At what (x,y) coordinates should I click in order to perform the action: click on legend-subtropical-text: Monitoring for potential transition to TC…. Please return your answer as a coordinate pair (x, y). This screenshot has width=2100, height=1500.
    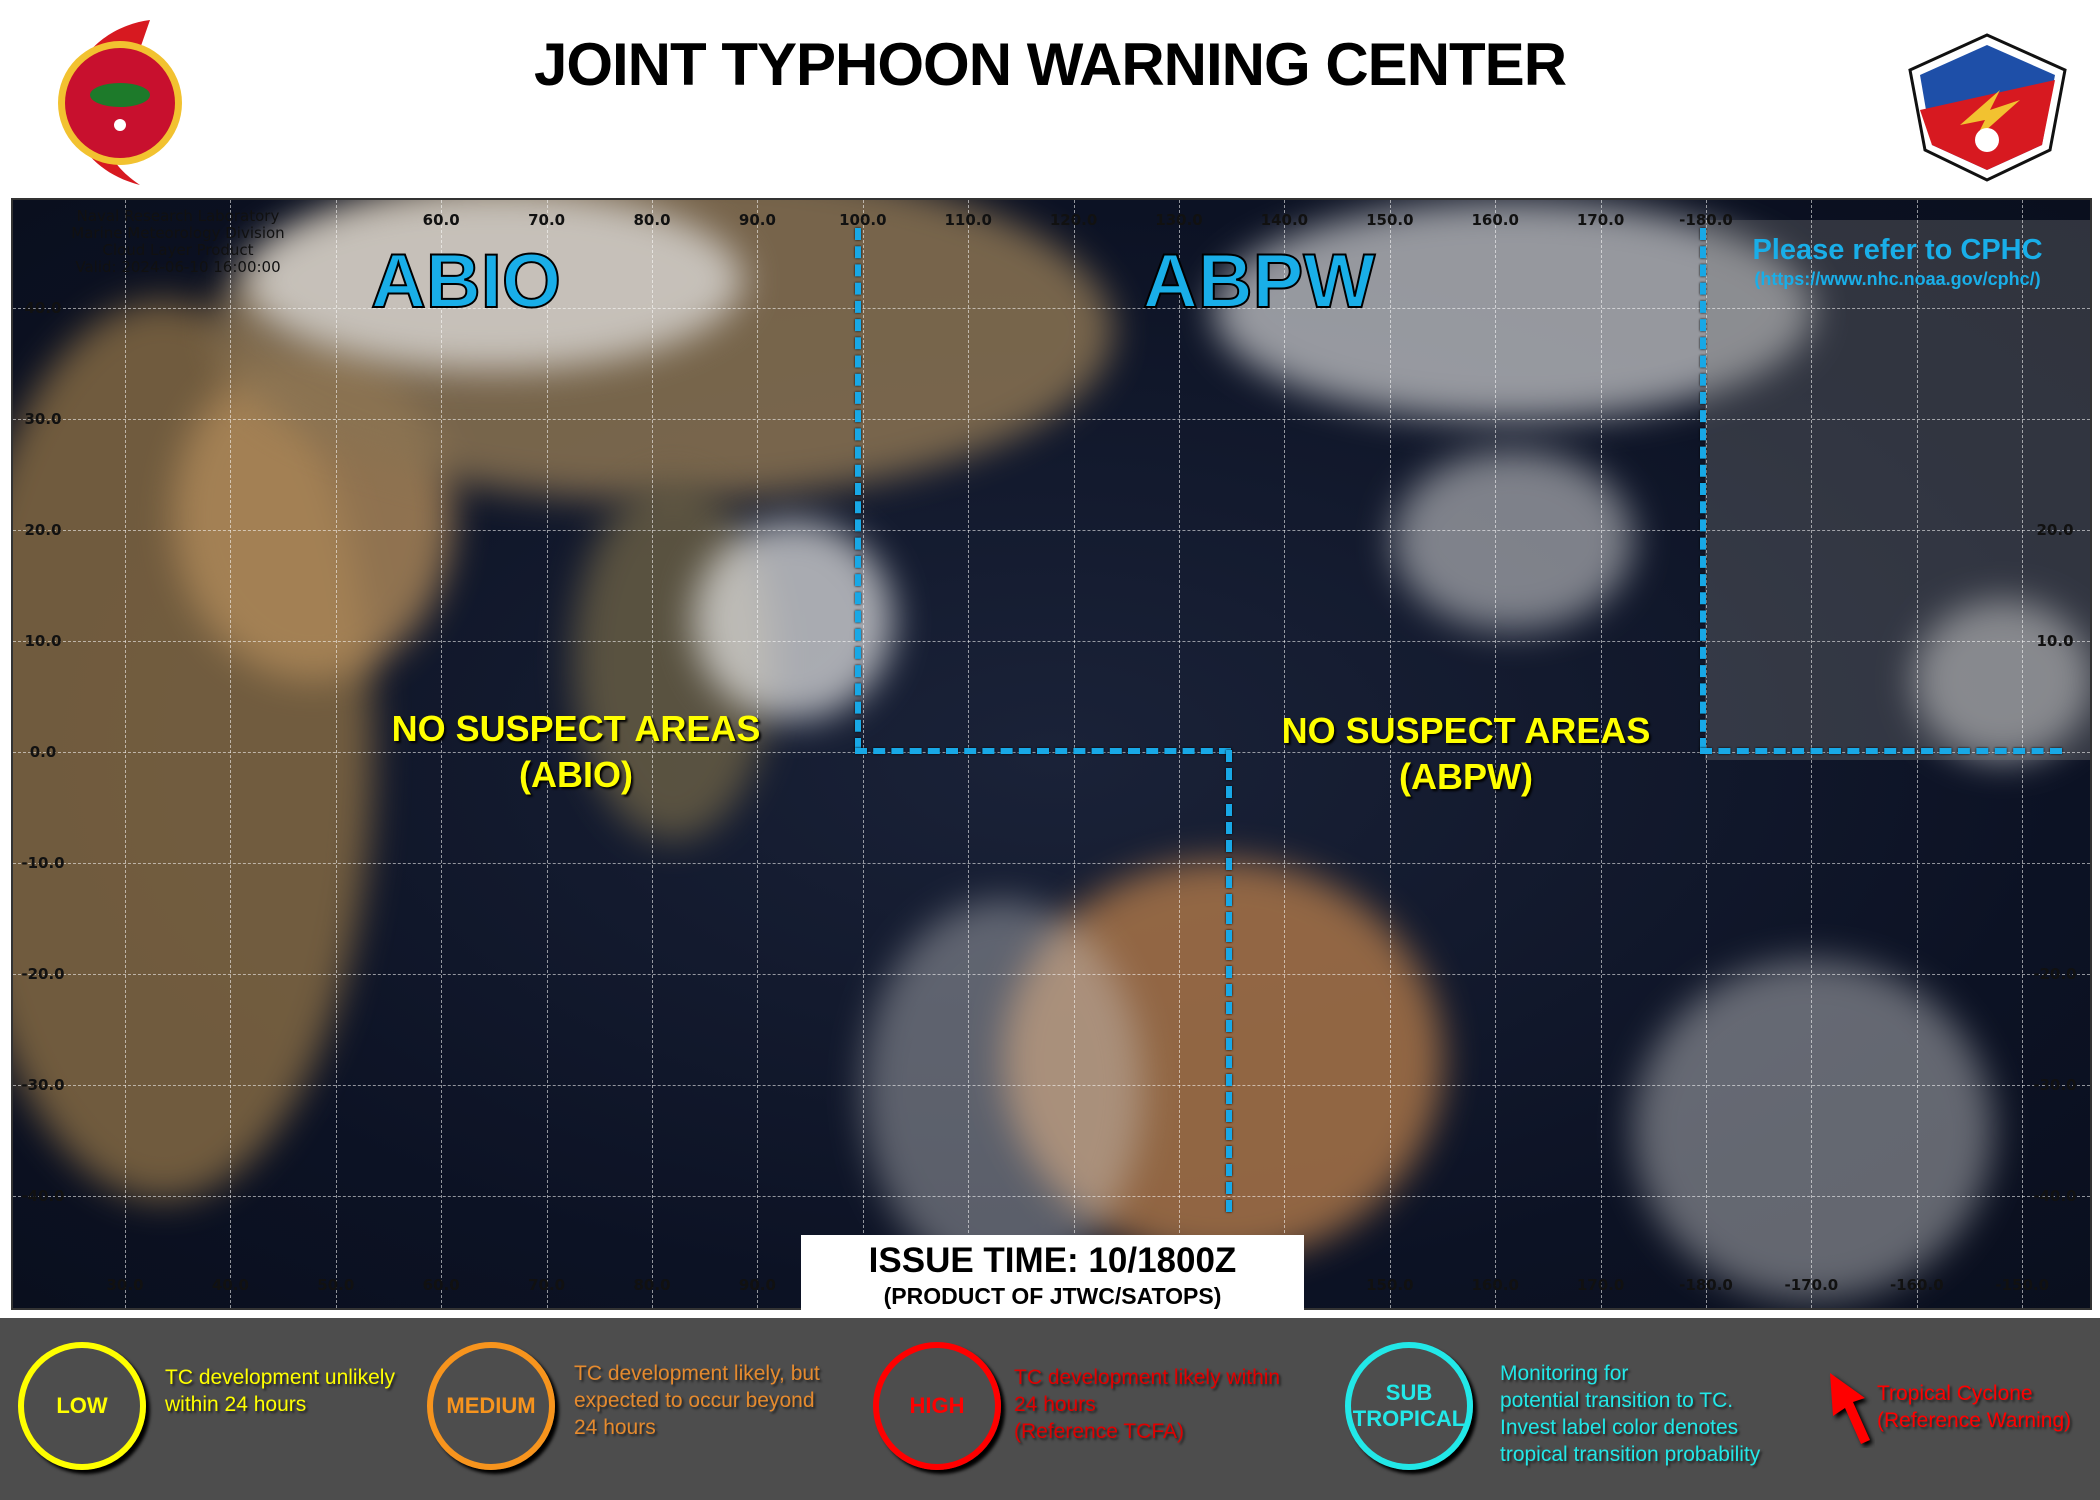
    Looking at the image, I should click on (1630, 1414).